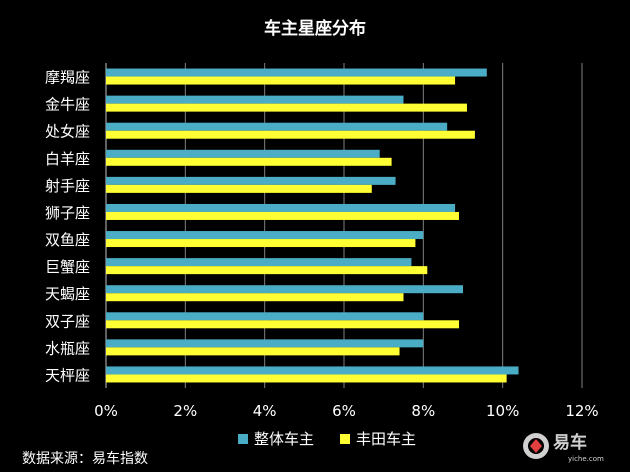 Image resolution: width=630 pixels, height=472 pixels. What do you see at coordinates (67, 294) in the screenshot?
I see `category-label-8: 天蝎座` at bounding box center [67, 294].